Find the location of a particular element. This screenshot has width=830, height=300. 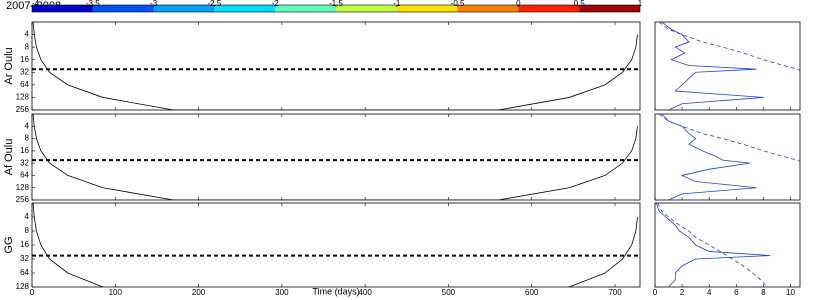

panel-label: Ar Oulu is located at coordinates (9, 65).